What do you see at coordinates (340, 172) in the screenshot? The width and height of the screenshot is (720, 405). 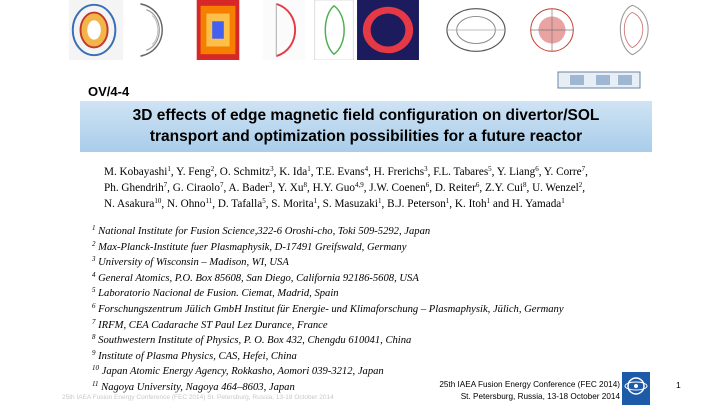 I see `author-name: T.E. Evans` at bounding box center [340, 172].